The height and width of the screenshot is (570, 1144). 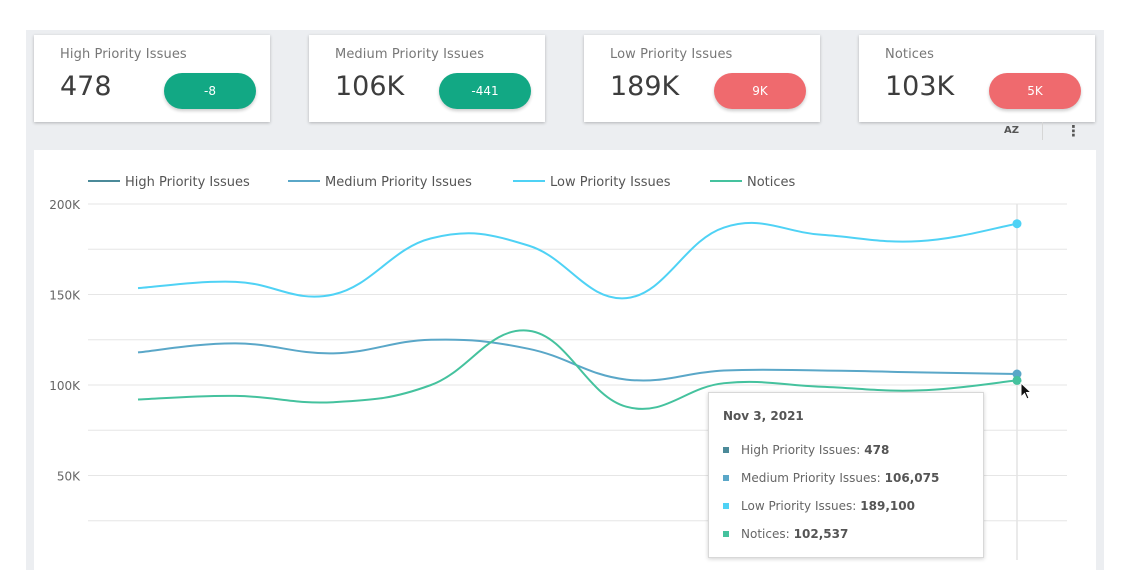 I want to click on tooltip-value: 189,100, so click(x=887, y=506).